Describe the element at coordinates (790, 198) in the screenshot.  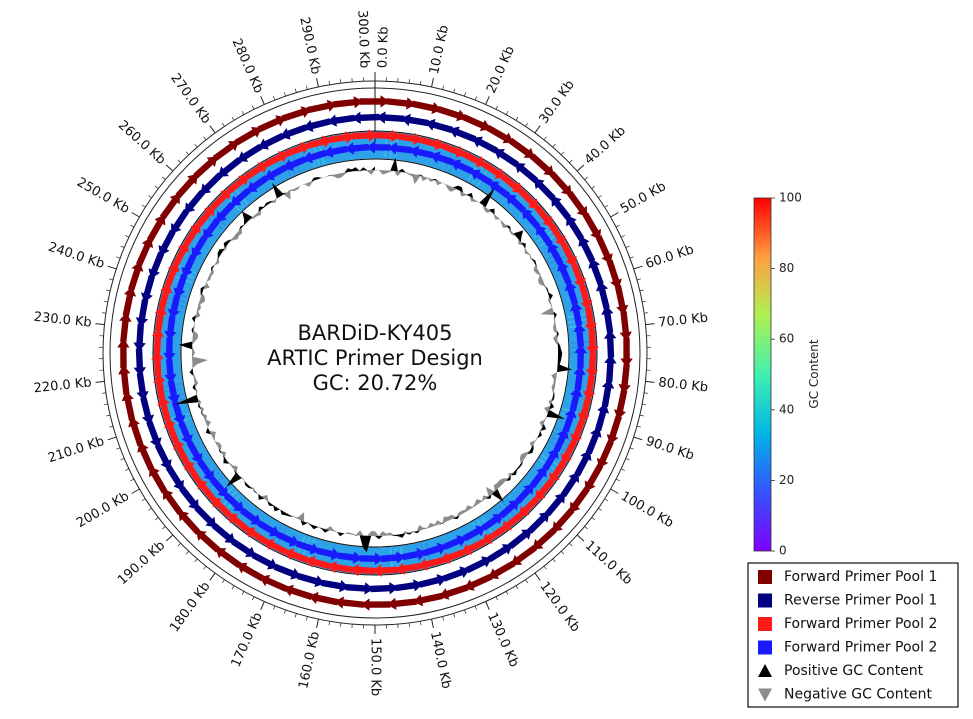
I see `colorbar-tick-label: 100` at that location.